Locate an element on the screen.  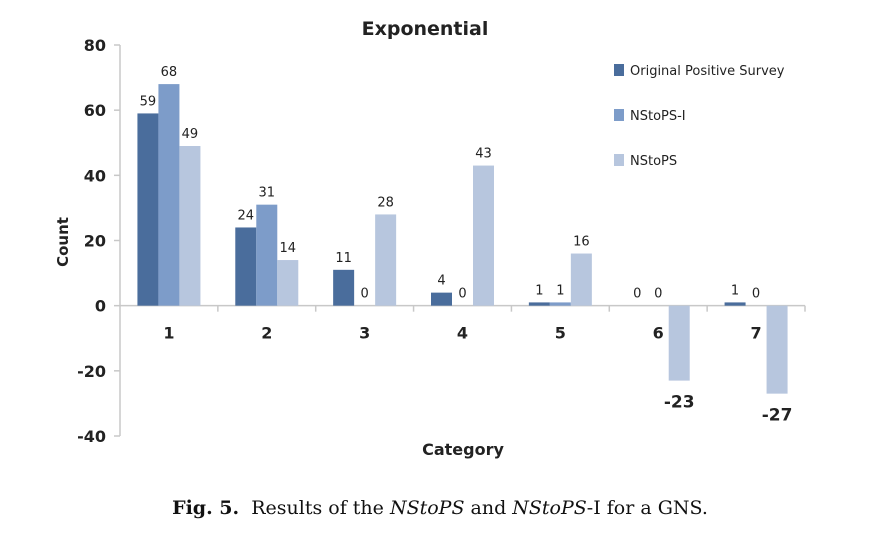
y-axis-label: Count is located at coordinates (63, 242).